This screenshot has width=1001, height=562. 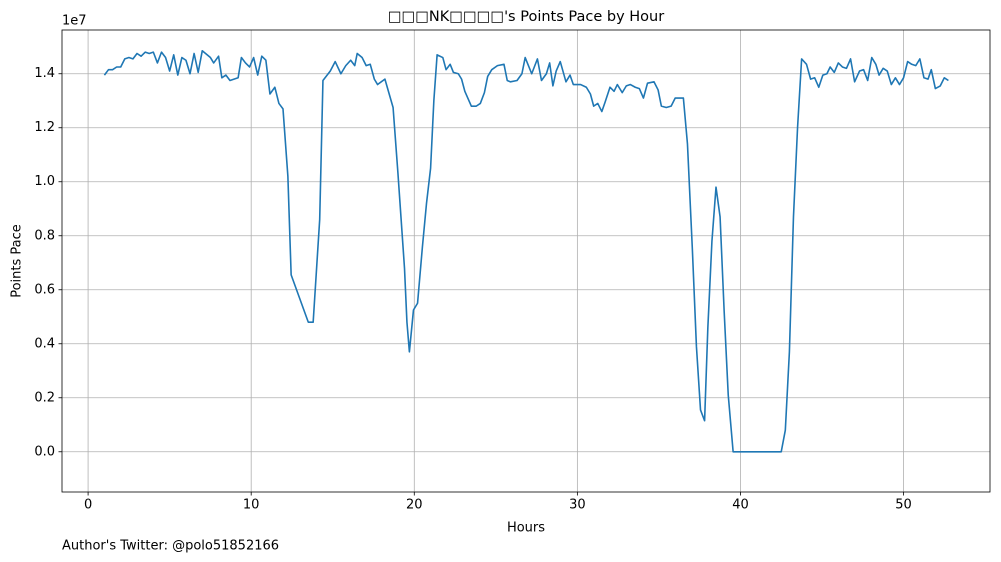 I want to click on y-tick-label: 0.4, so click(x=44, y=343).